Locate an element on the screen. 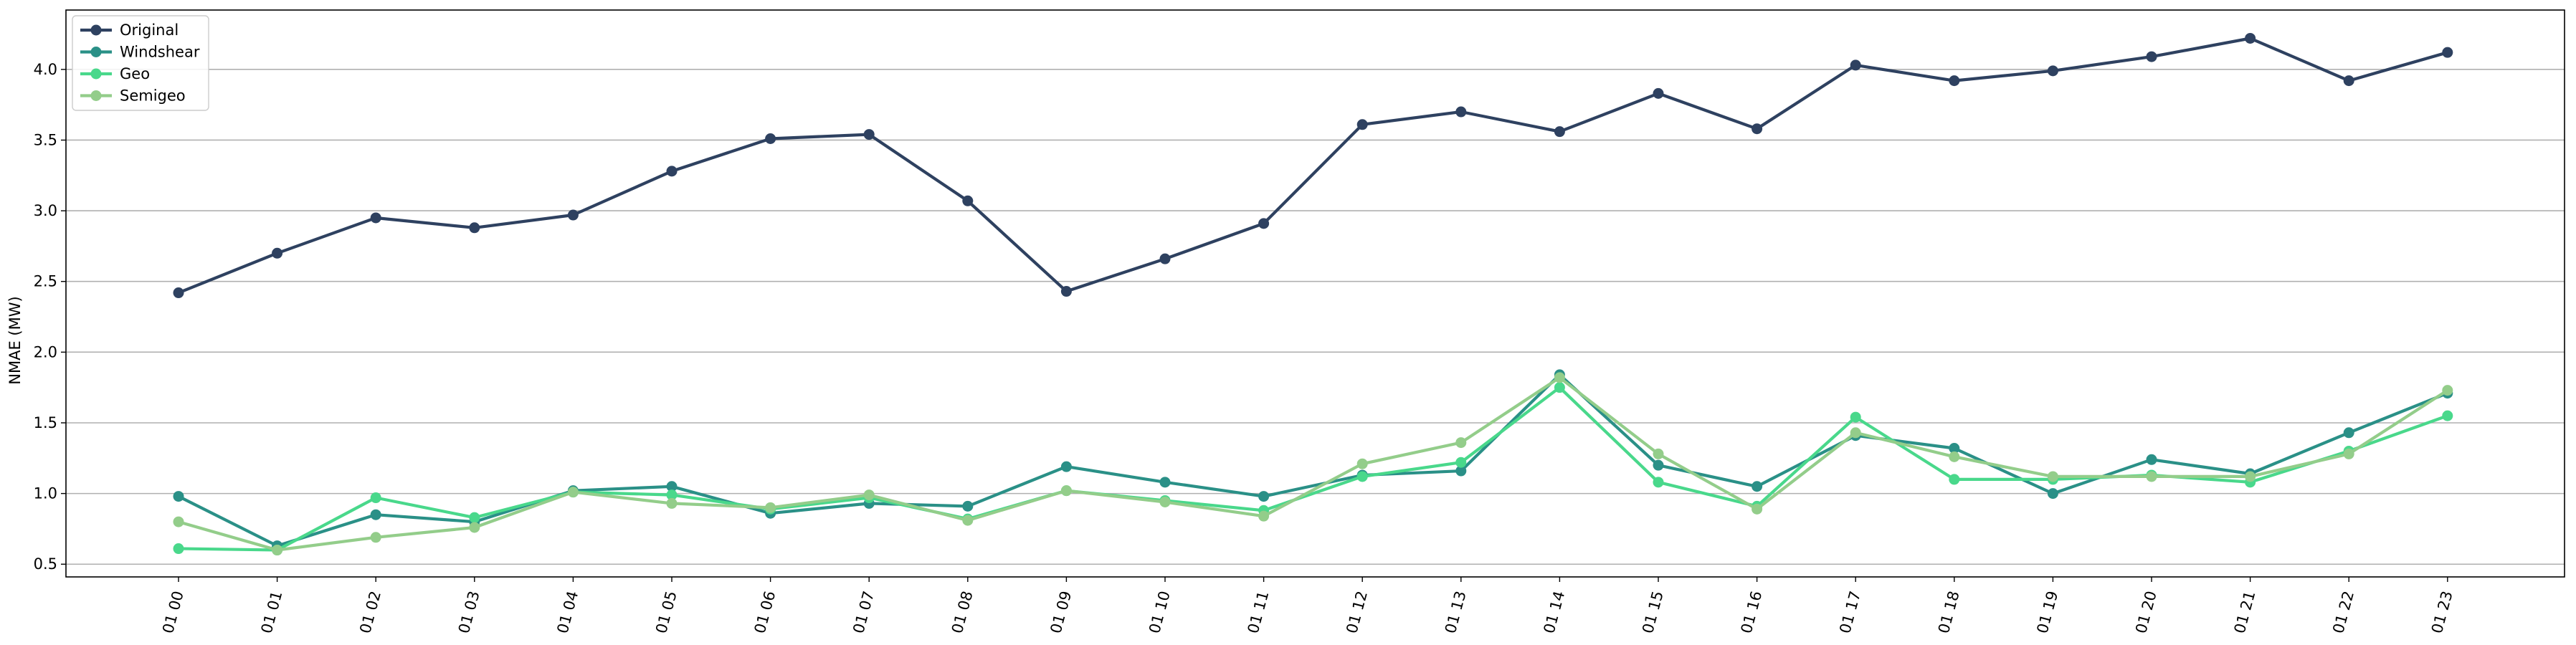  y-tick-label: 2.5 is located at coordinates (45, 281).